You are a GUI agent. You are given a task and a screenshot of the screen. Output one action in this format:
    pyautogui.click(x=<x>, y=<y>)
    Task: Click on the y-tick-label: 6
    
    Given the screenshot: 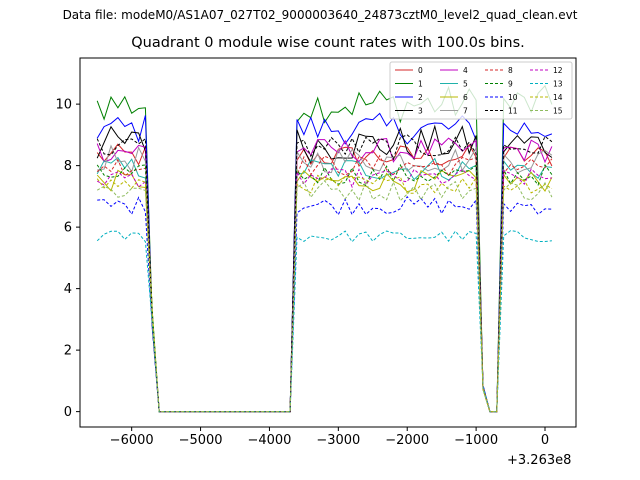 What is the action you would take?
    pyautogui.click(x=68, y=228)
    